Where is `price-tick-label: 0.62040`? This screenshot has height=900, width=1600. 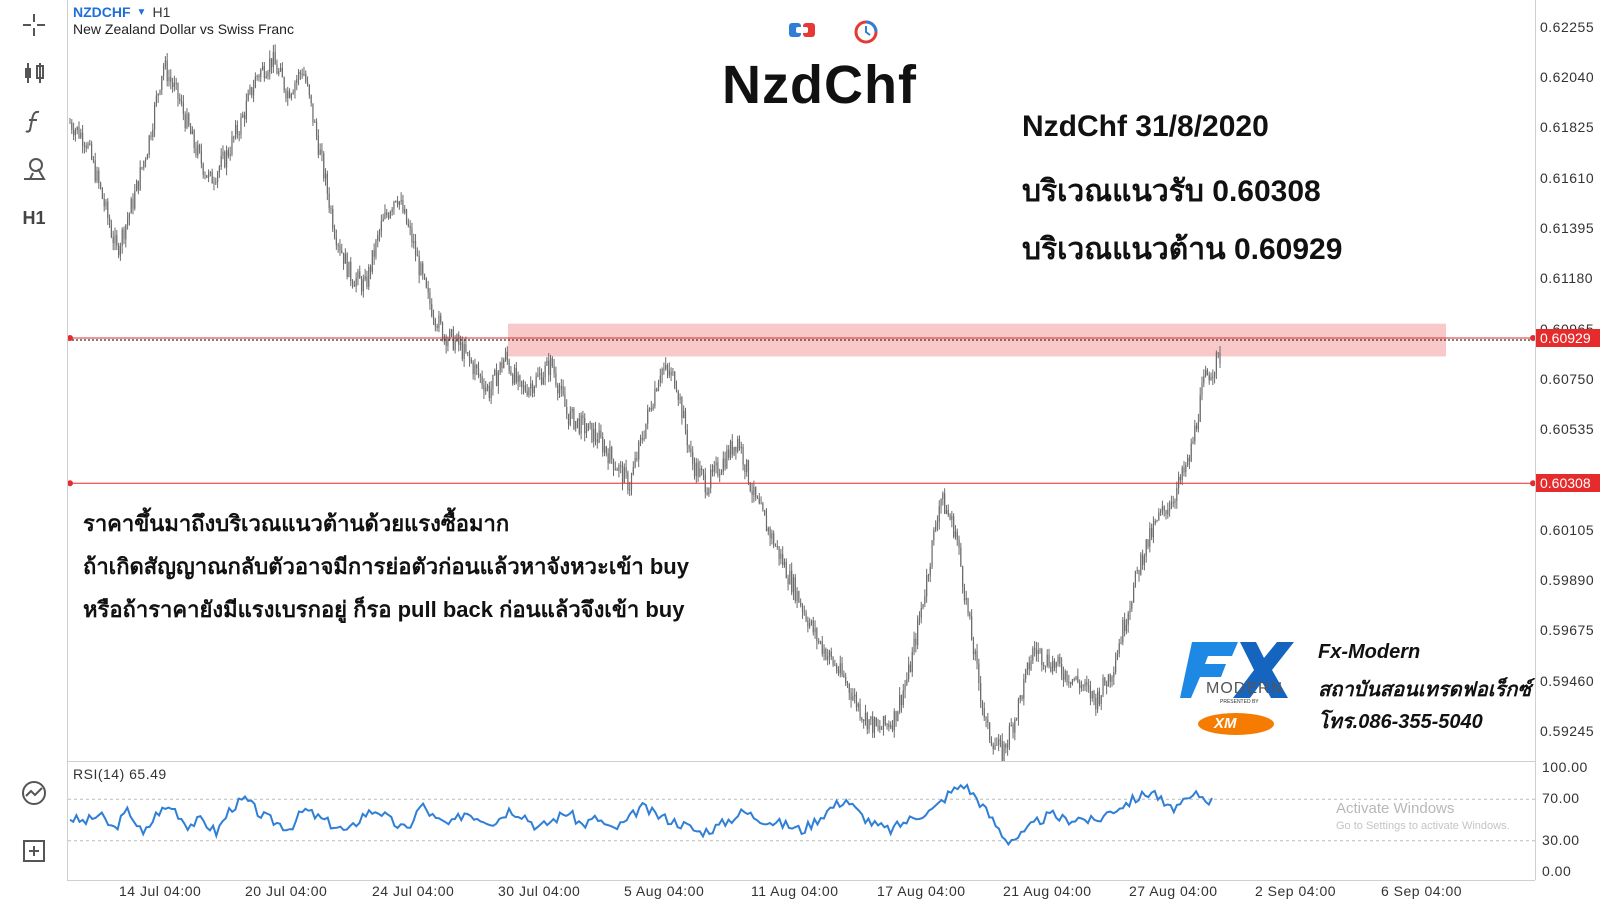
price-tick-label: 0.62040 is located at coordinates (1567, 77).